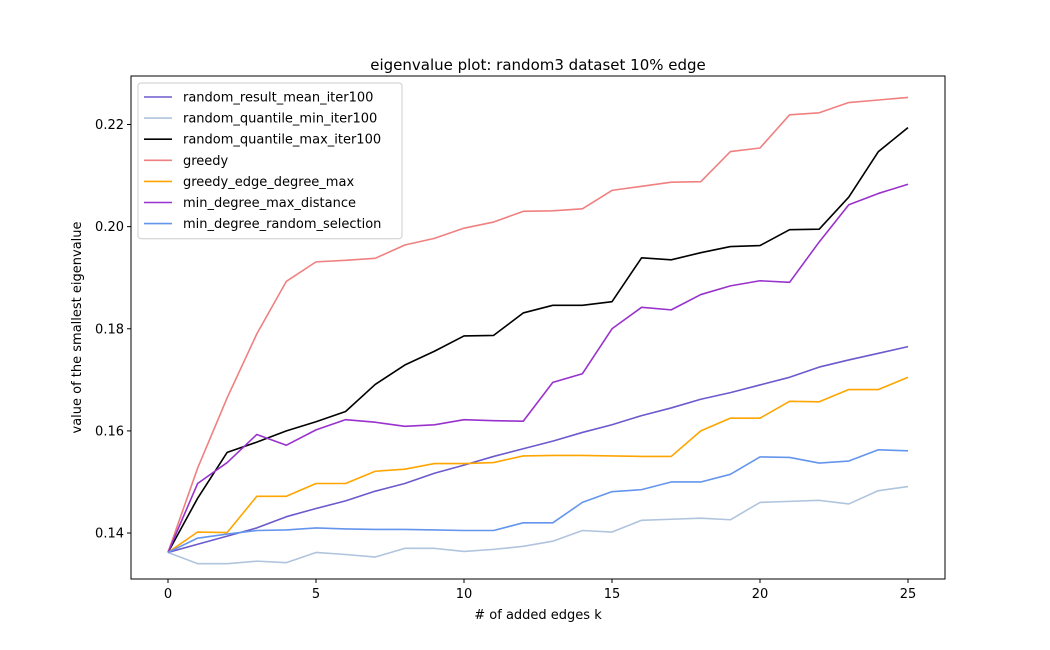 This screenshot has height=650, width=1050. I want to click on x-tick-label: 10, so click(464, 594).